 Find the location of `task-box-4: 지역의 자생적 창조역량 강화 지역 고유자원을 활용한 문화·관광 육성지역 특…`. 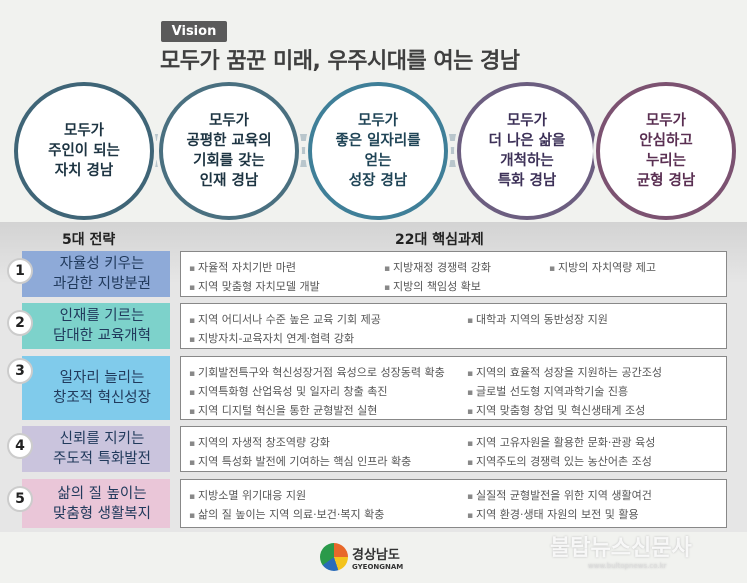

task-box-4: 지역의 자생적 창조역량 강화 지역 고유자원을 활용한 문화·관광 육성지역 특… is located at coordinates (453, 449).